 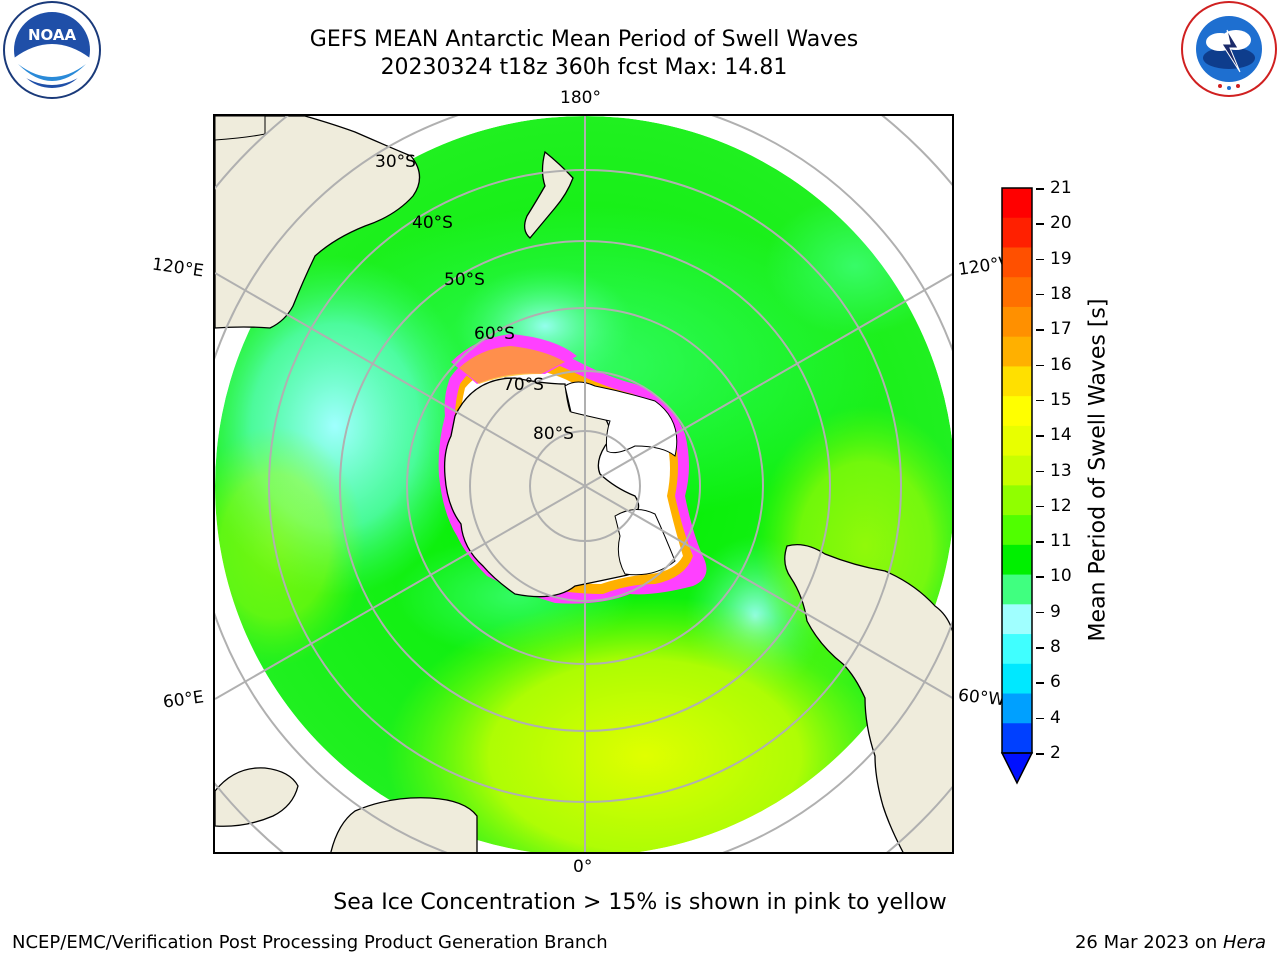 What do you see at coordinates (580, 98) in the screenshot?
I see `lon-label-180: 180°` at bounding box center [580, 98].